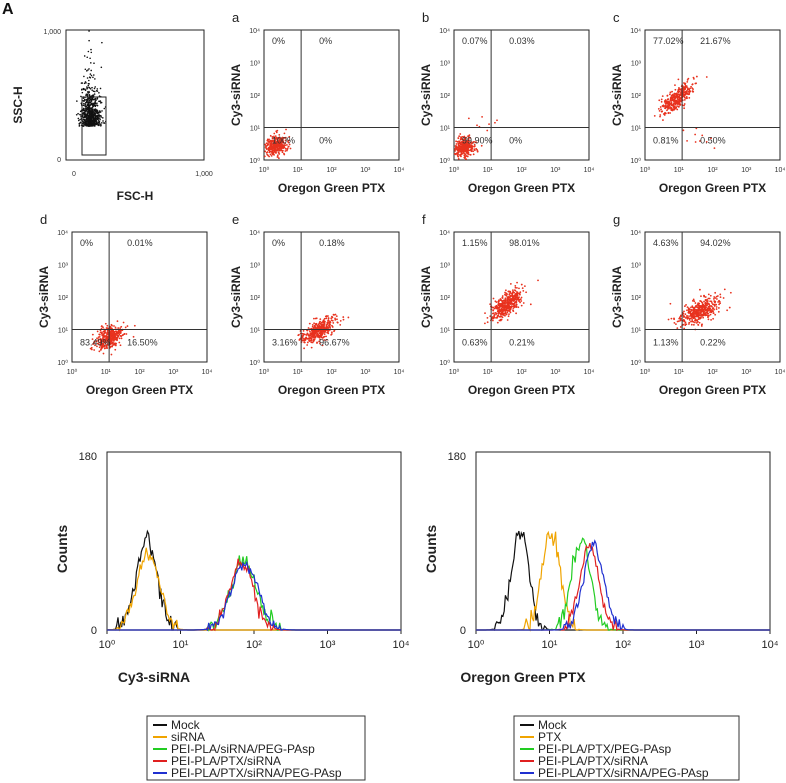 This screenshot has width=786, height=783. I want to click on plot-frame, so click(712, 297).